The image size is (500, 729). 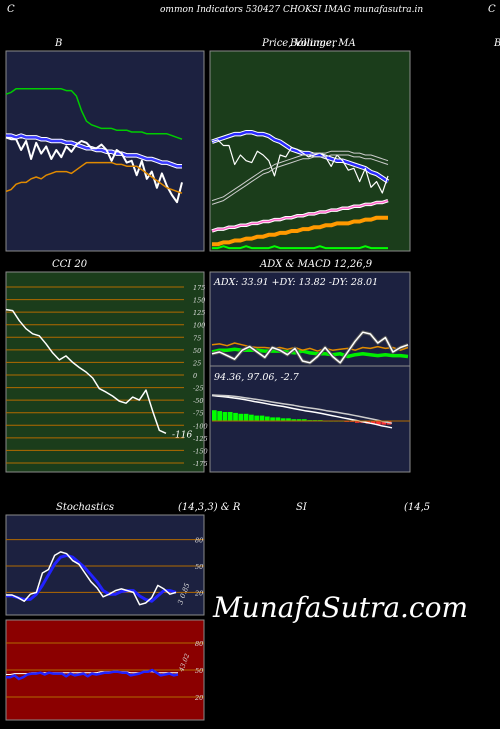 I want to click on rsi-params: (14,5, so click(x=417, y=507).